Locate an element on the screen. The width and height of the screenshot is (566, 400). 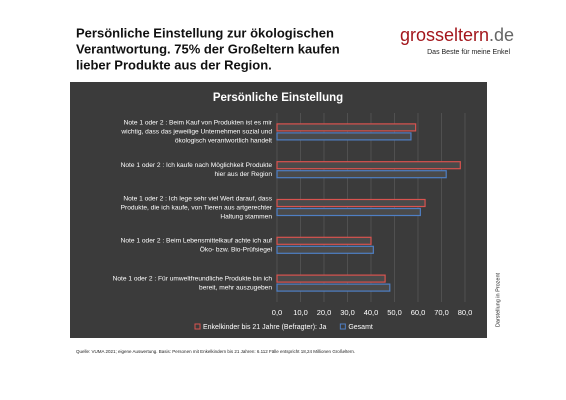
title-line: lieber Produkte aus der Region. is located at coordinates (174, 64).